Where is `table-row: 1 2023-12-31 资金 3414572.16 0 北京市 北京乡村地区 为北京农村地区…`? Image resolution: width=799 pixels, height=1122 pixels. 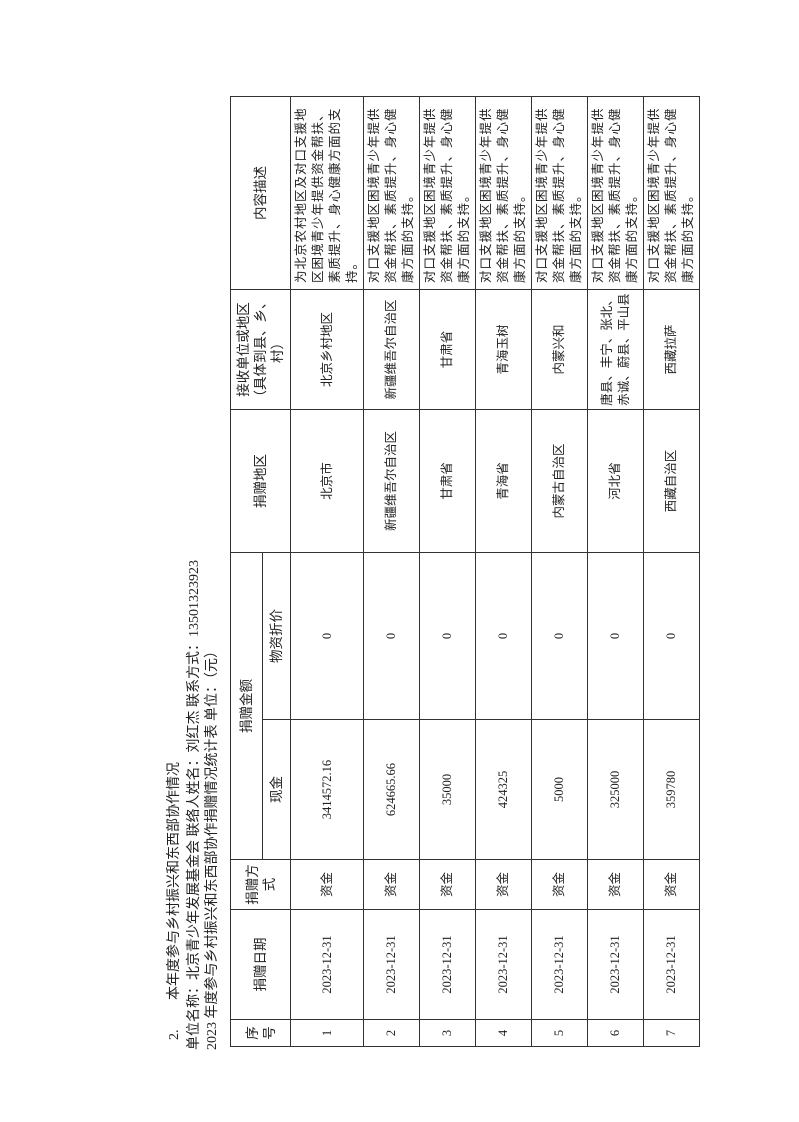 table-row: 1 2023-12-31 资金 3414572.16 0 北京市 北京乡村地区 为北京农村地区… is located at coordinates (327, 571).